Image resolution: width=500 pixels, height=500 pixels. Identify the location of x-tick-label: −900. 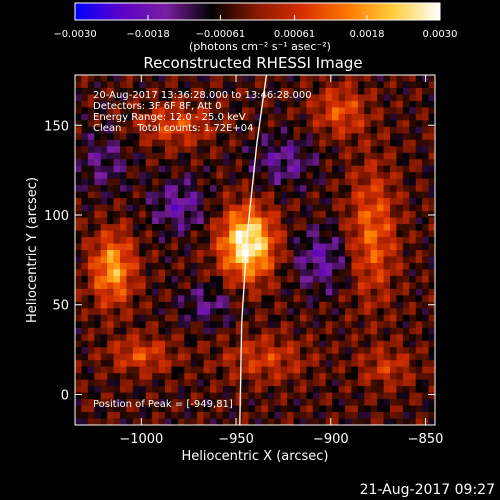
(331, 439).